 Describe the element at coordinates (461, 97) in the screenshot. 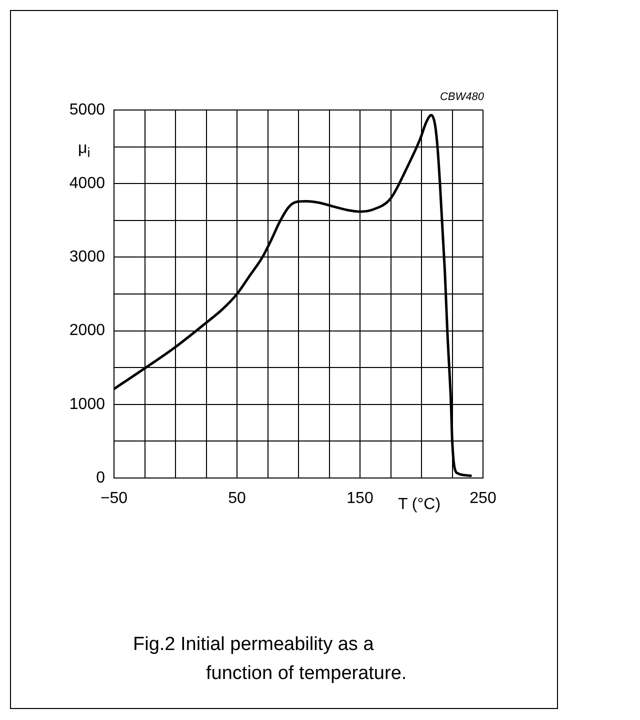

I see `text: CBW480` at that location.